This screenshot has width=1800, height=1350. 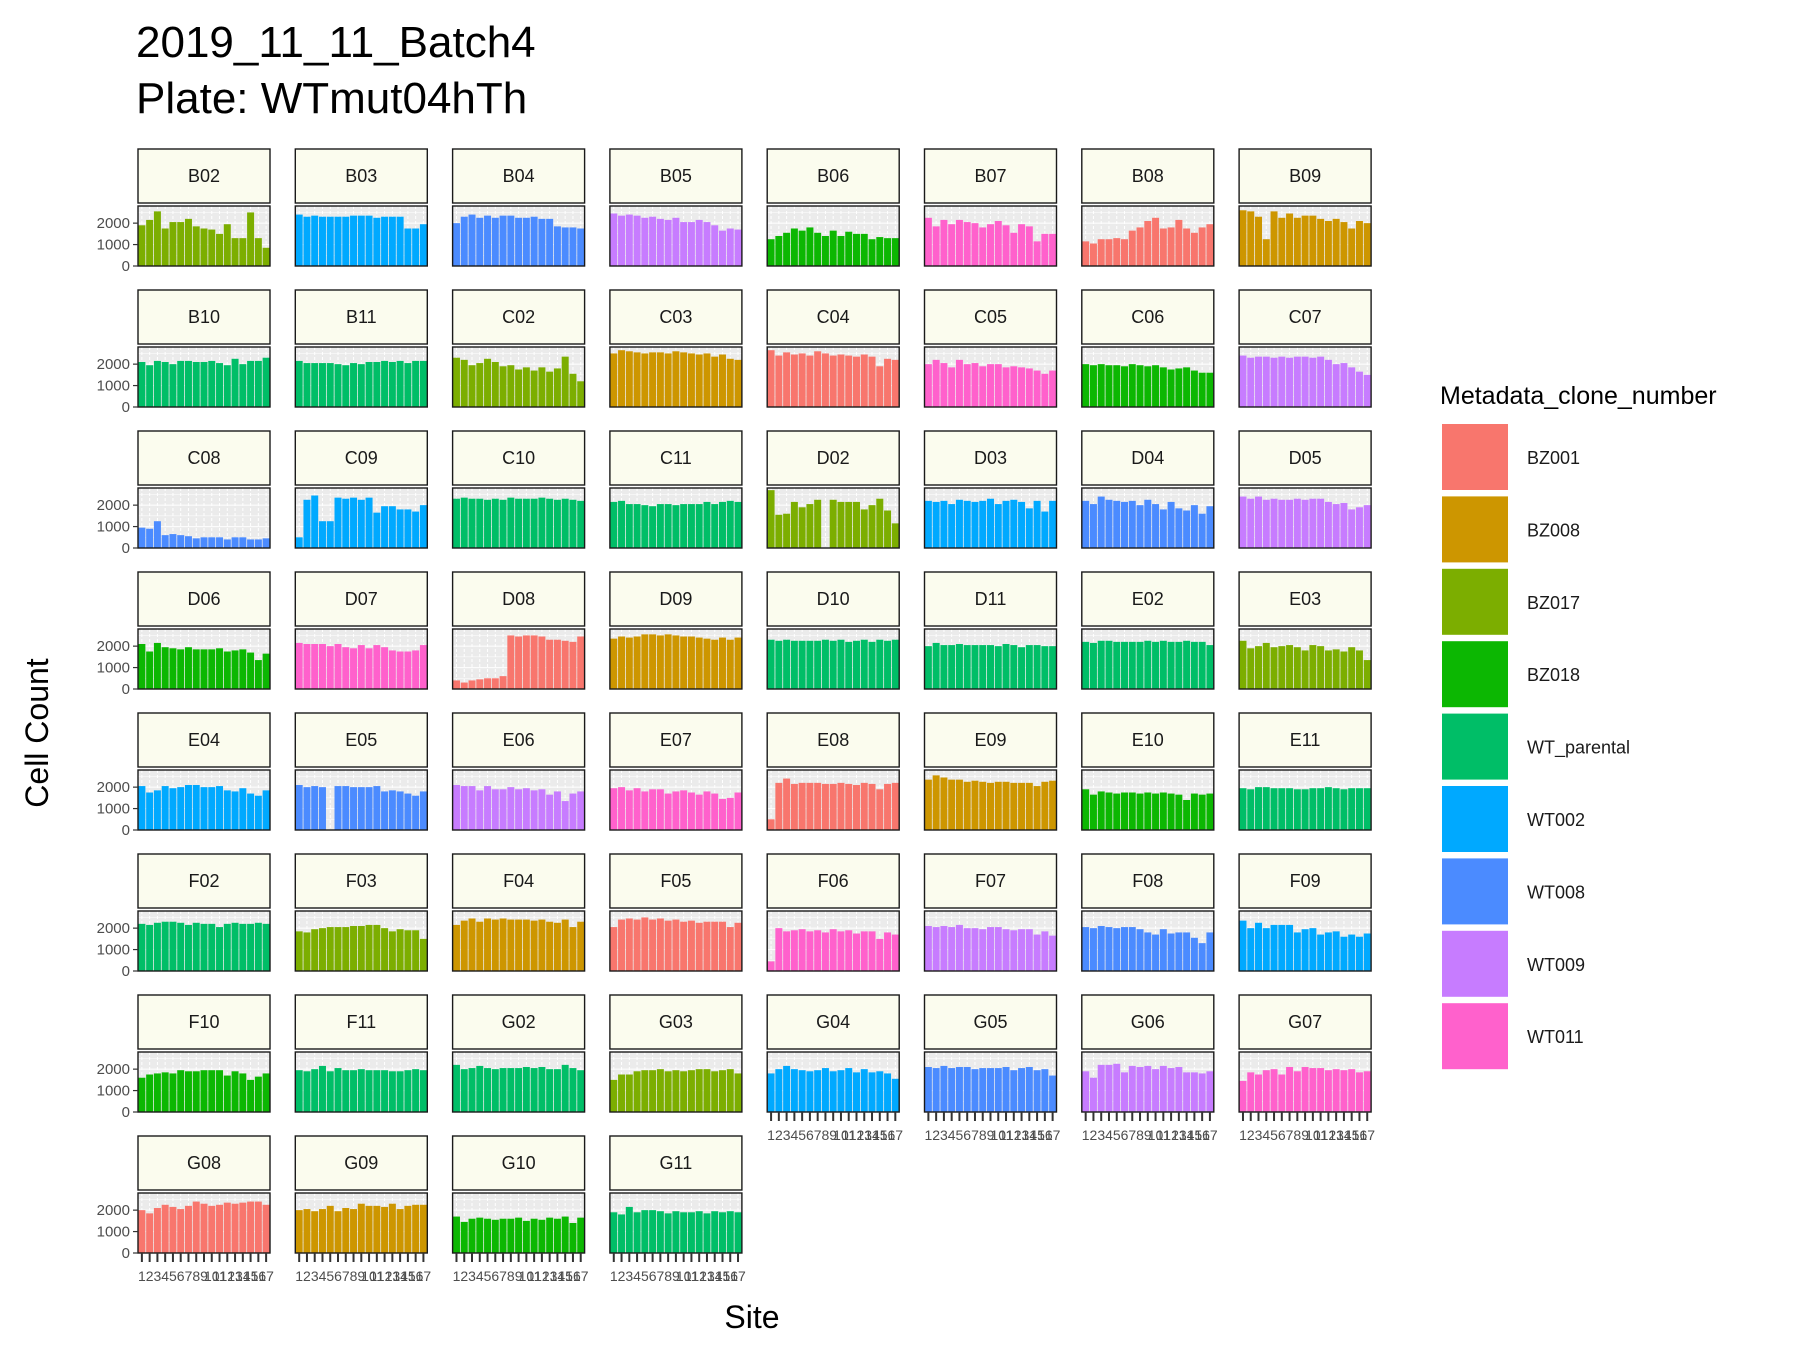 What do you see at coordinates (1578, 748) in the screenshot?
I see `legend-label: WT_parental` at bounding box center [1578, 748].